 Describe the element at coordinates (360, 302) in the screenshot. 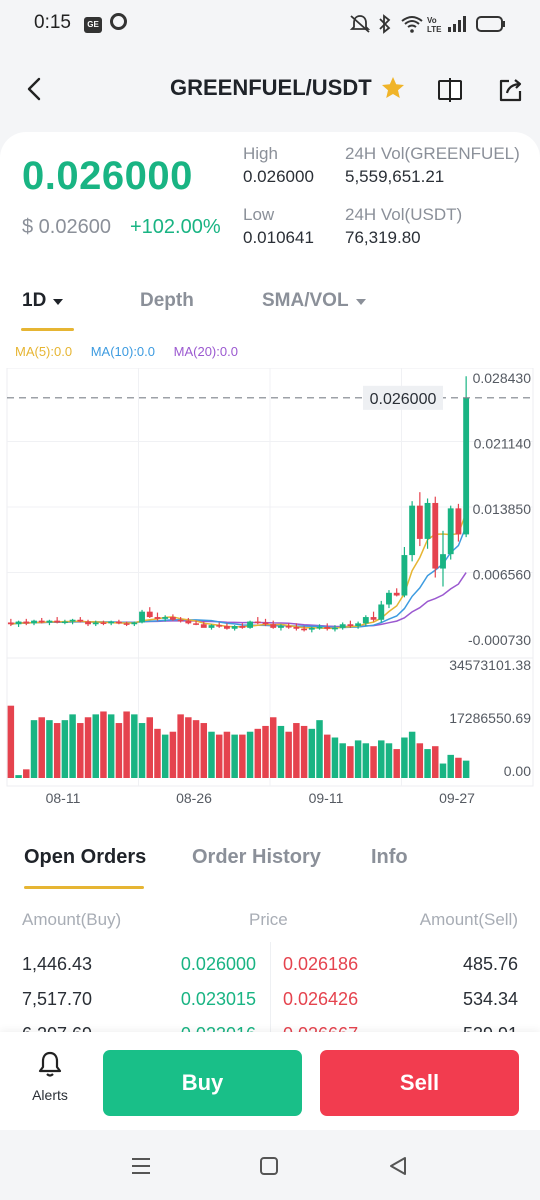

I see `chevron-down-icon` at that location.